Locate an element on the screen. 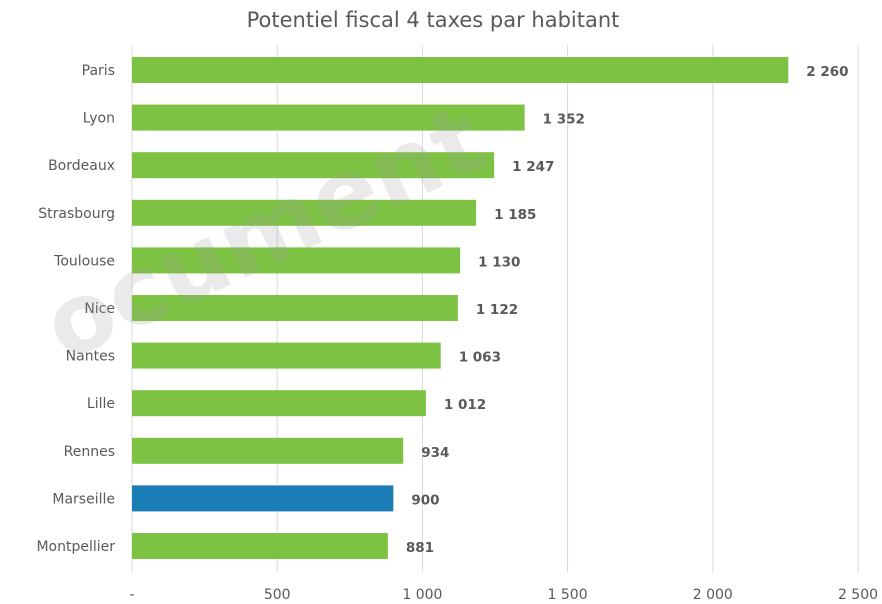 The width and height of the screenshot is (882, 604). data-label: 2 260 is located at coordinates (827, 72).